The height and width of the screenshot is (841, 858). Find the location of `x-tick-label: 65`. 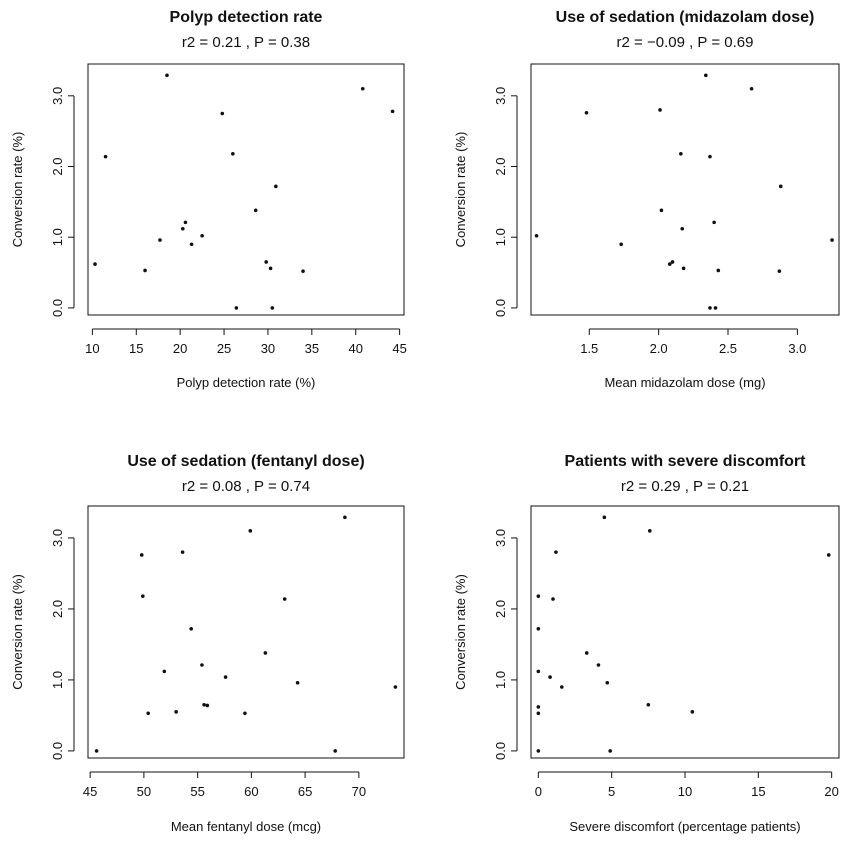

x-tick-label: 65 is located at coordinates (305, 791).